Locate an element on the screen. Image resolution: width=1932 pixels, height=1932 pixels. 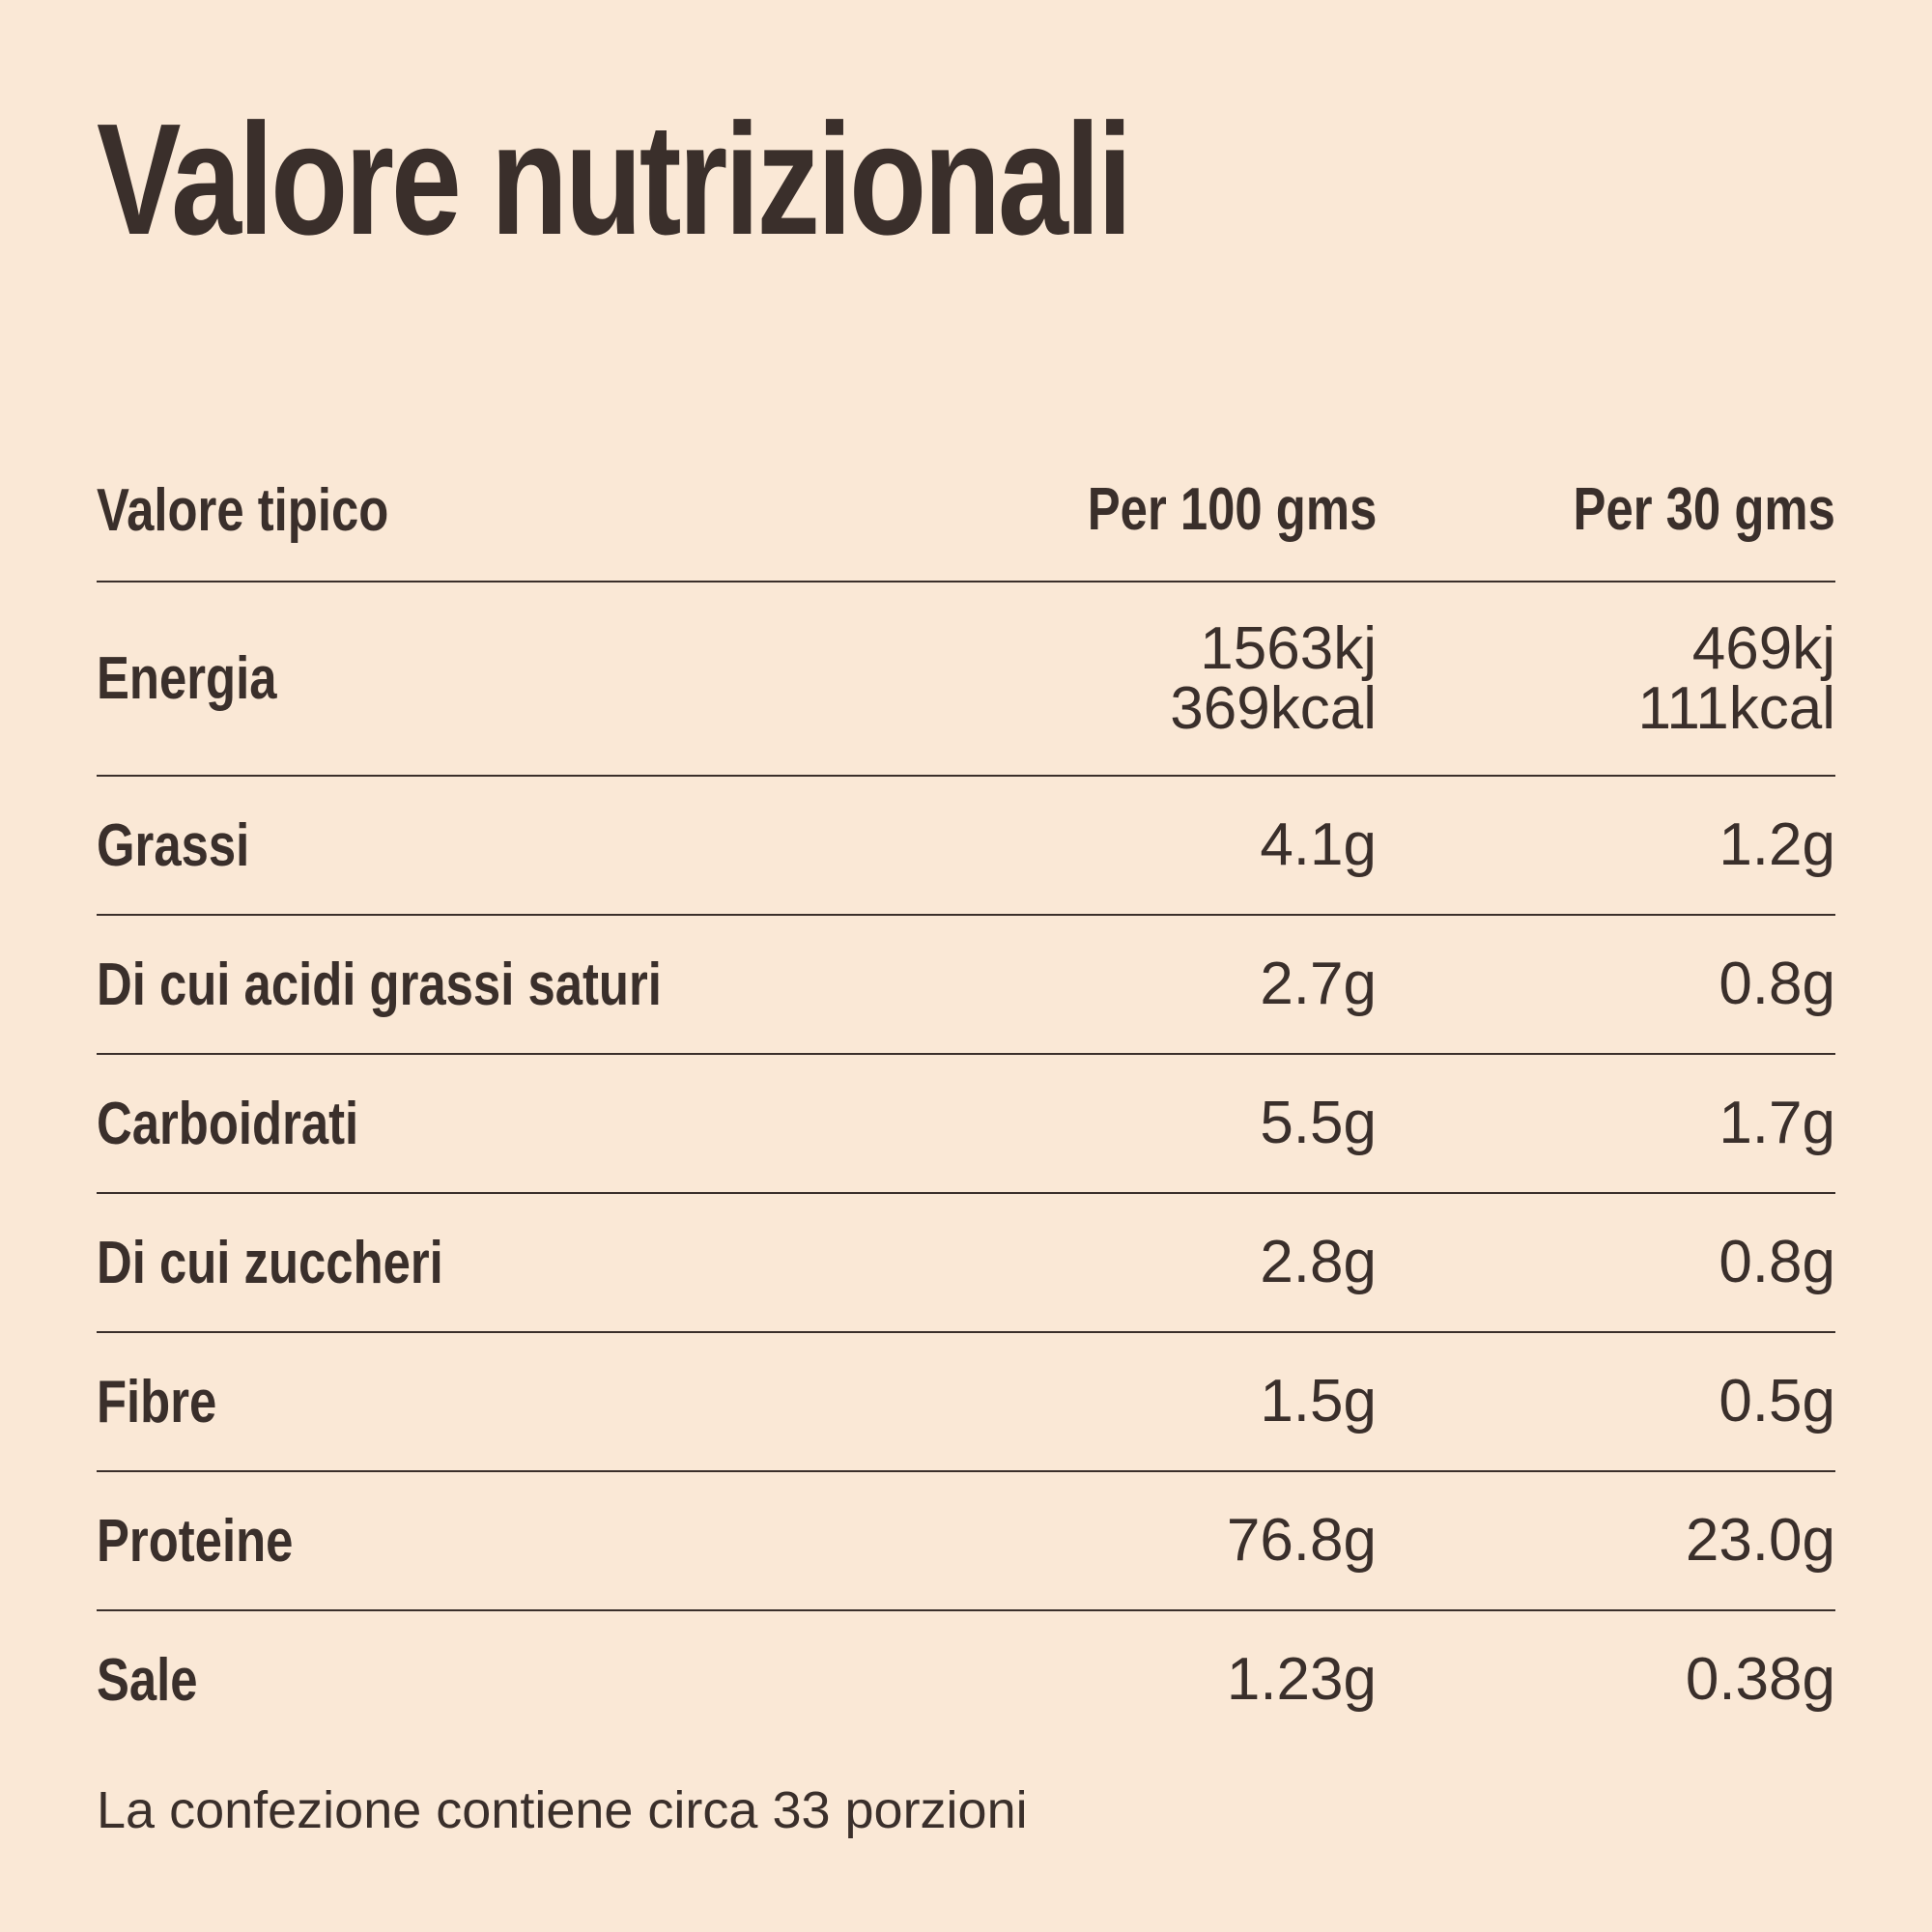
table-row: Fibre 1.5g 0.5g is located at coordinates (966, 1402).